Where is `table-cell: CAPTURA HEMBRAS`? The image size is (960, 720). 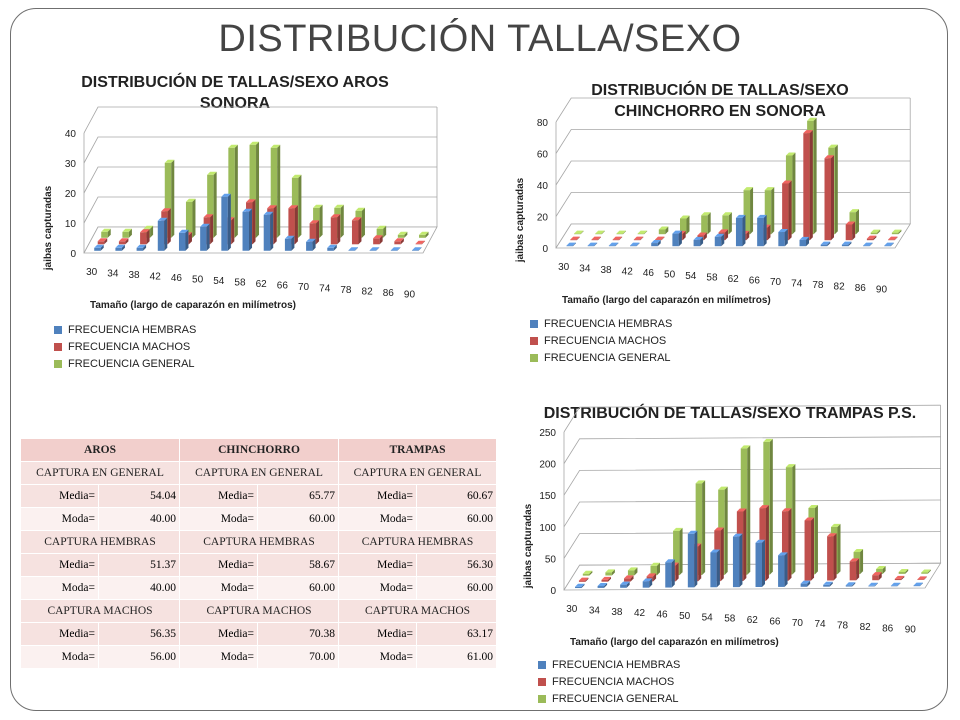 table-cell: CAPTURA HEMBRAS is located at coordinates (100, 542).